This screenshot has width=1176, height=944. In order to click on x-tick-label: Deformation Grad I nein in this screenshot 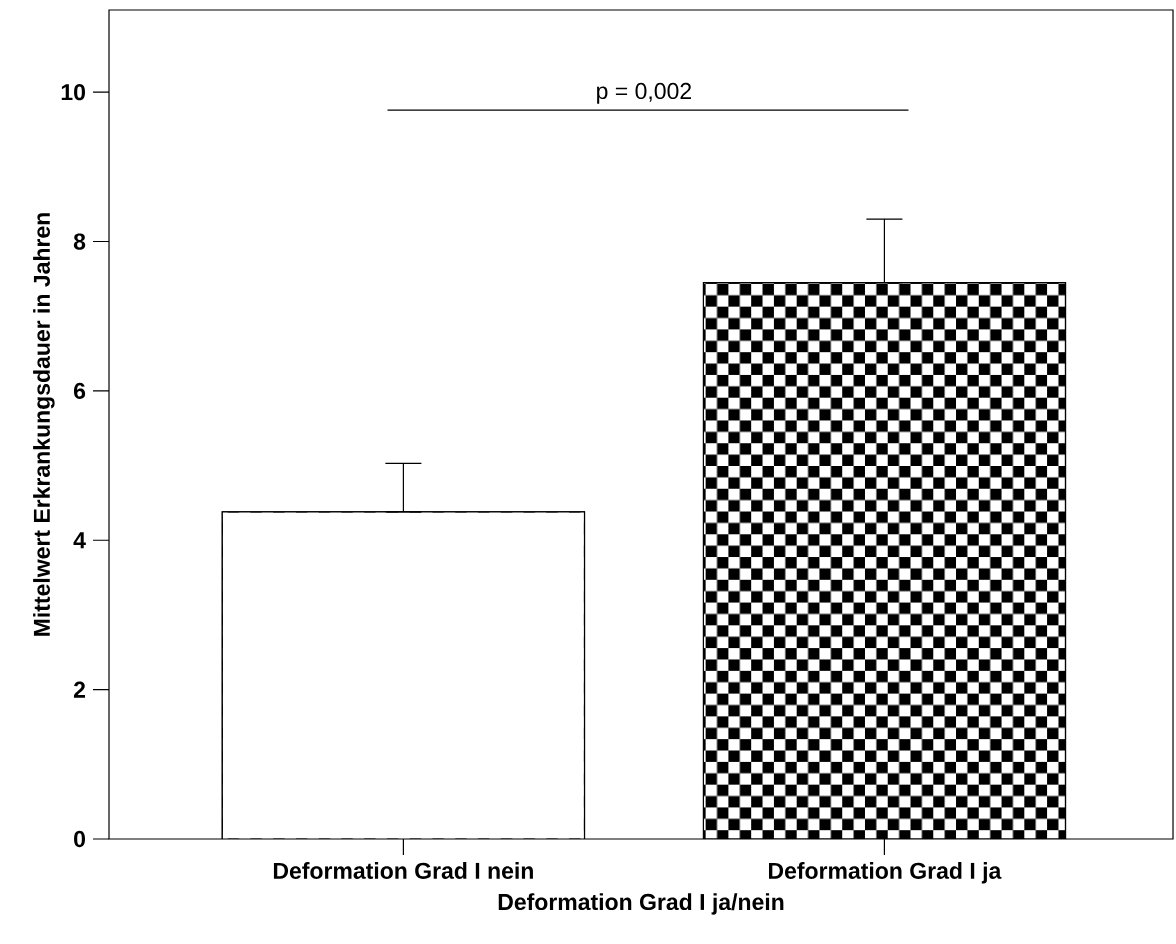, I will do `click(403, 870)`.